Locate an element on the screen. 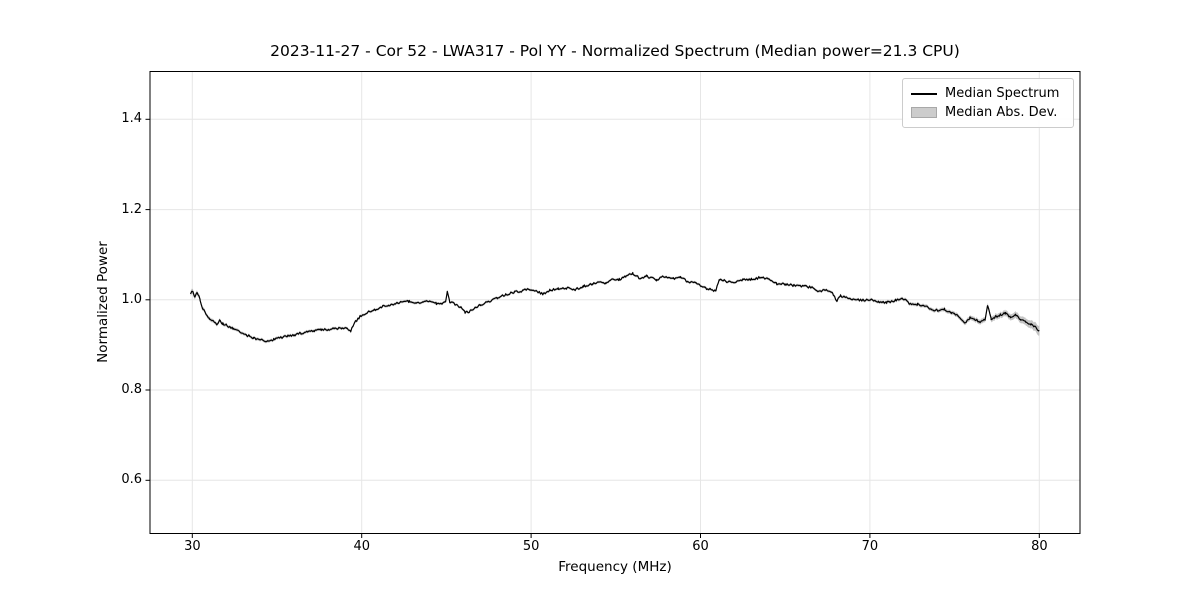 The image size is (1200, 600). y-tick-label: 0.6 is located at coordinates (131, 480).